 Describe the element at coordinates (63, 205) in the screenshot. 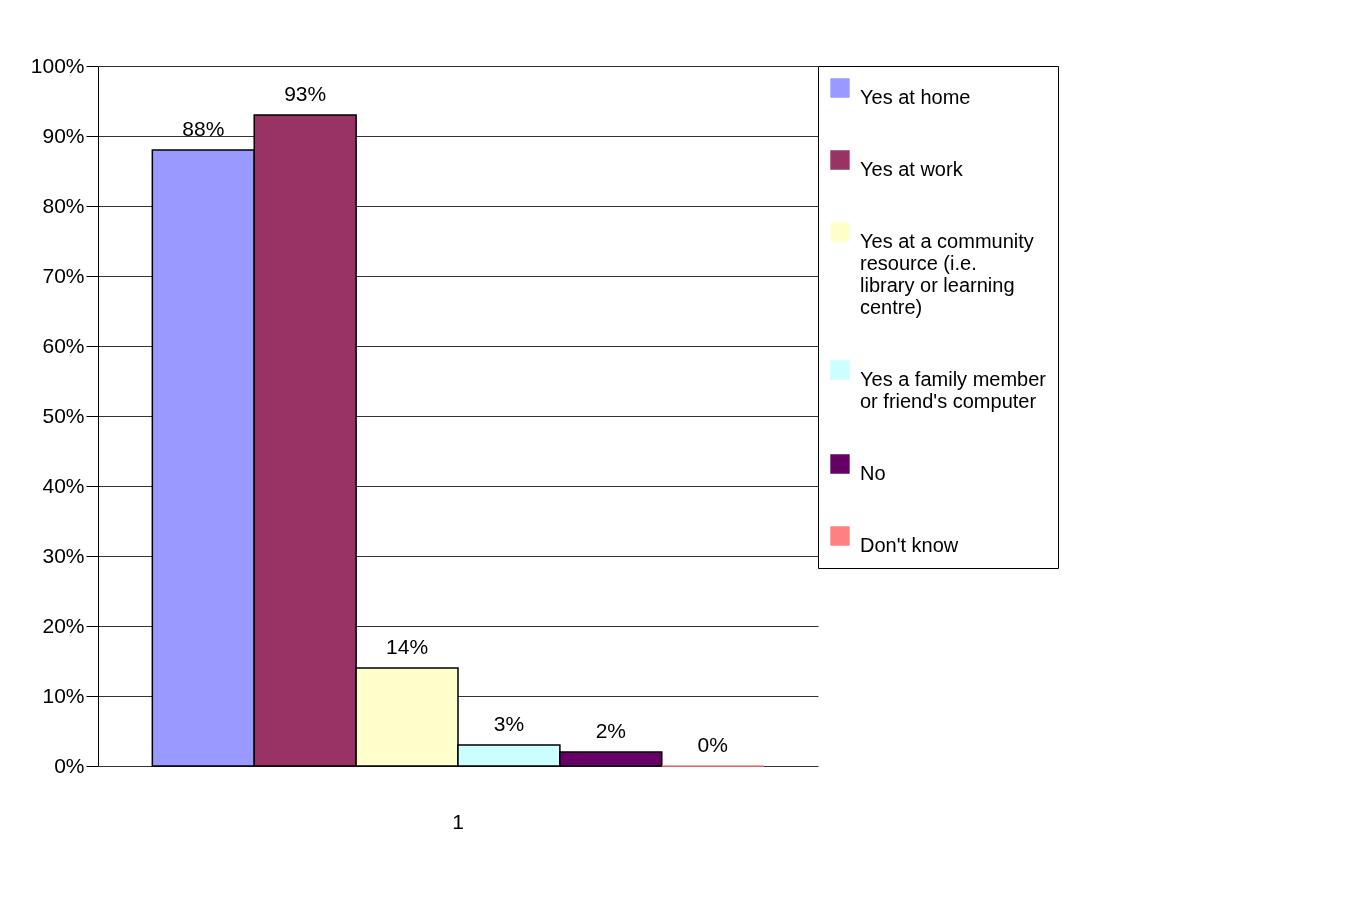

I see `y-tick-label: 80%` at that location.